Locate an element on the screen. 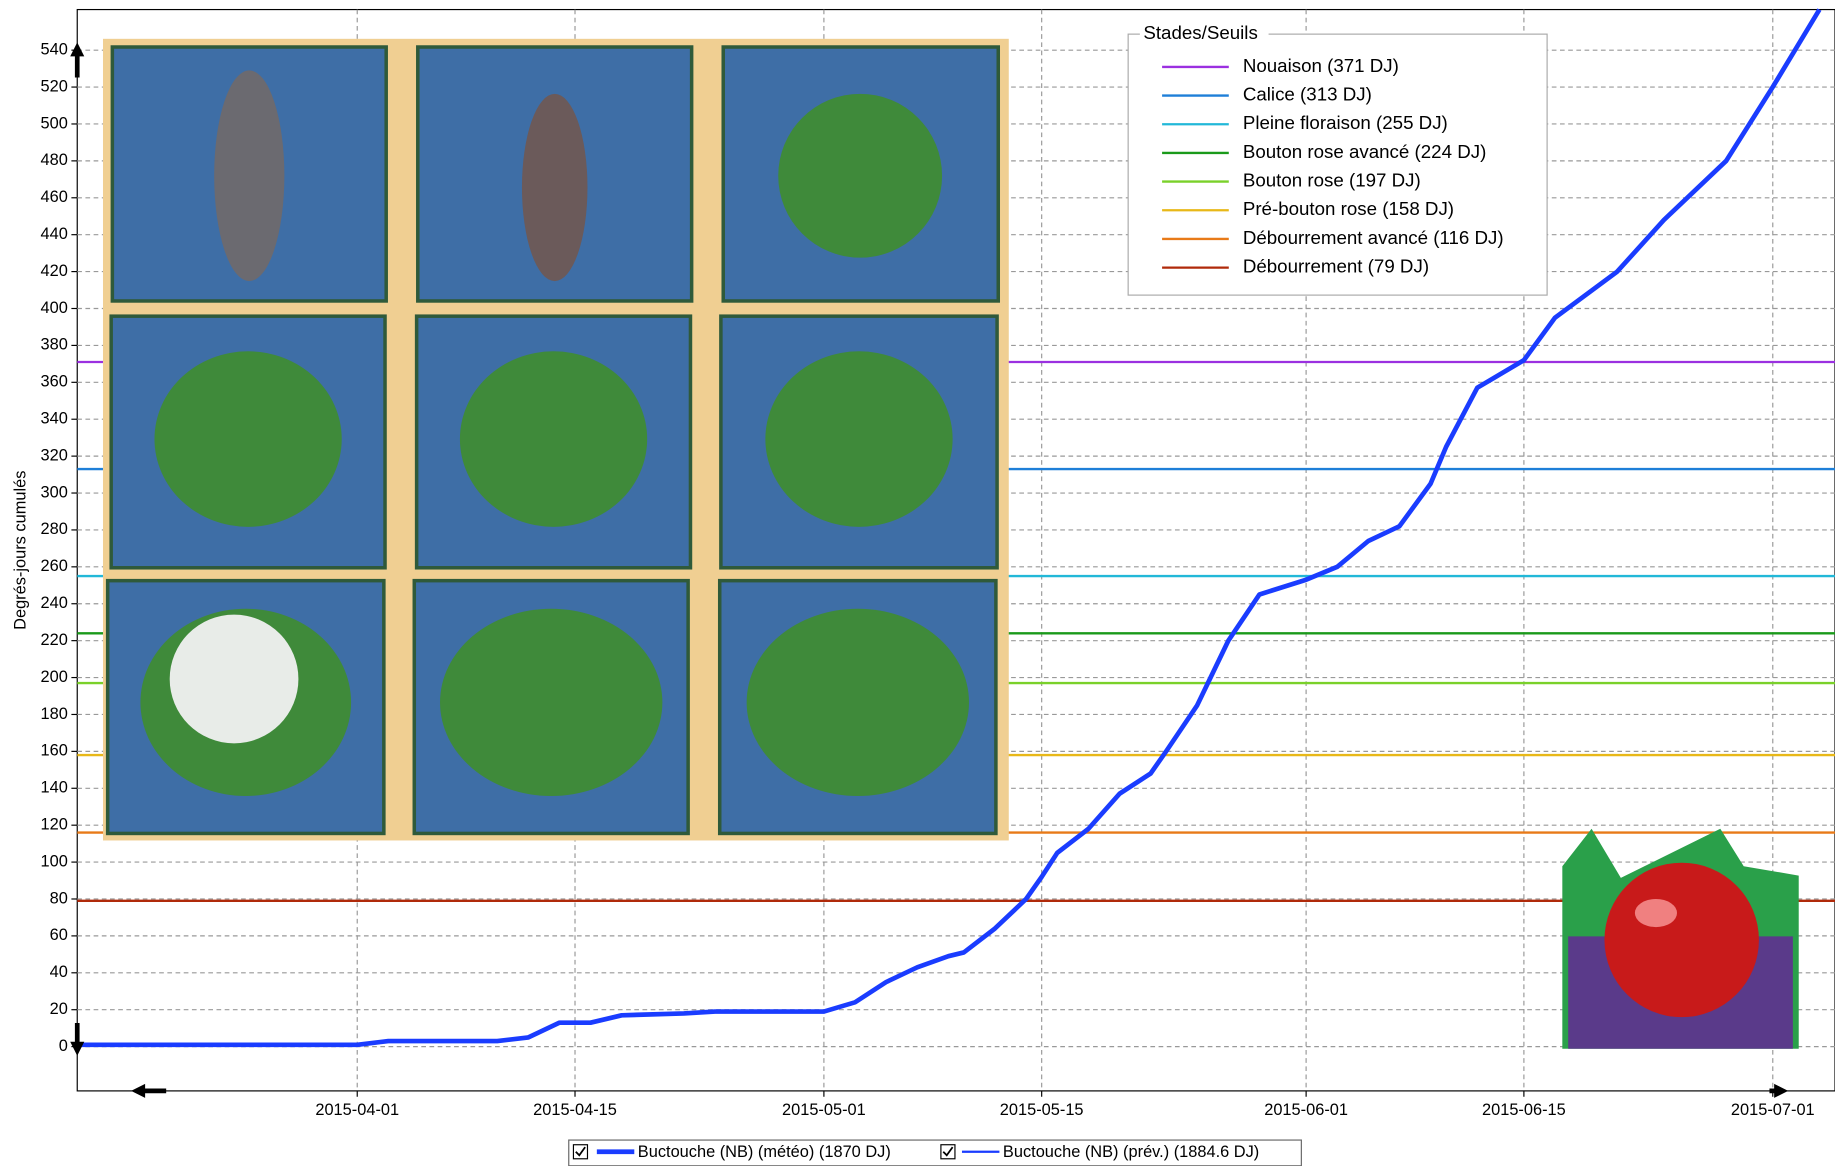 The width and height of the screenshot is (1835, 1166). y-tick-label: 160 is located at coordinates (54, 751).